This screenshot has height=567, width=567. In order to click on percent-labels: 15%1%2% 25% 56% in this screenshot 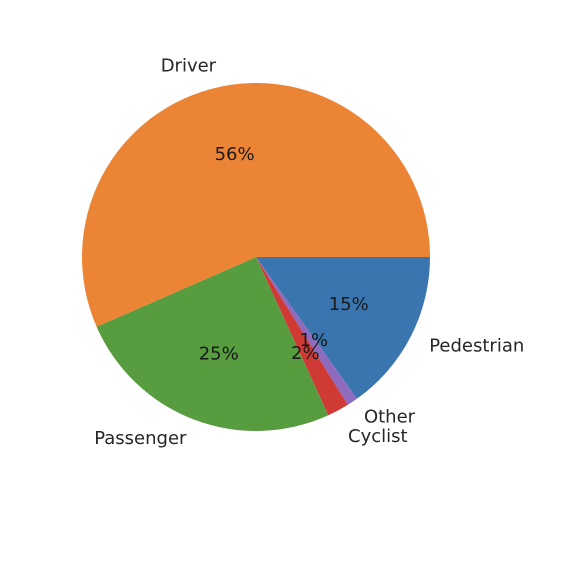, I will do `click(284, 254)`.